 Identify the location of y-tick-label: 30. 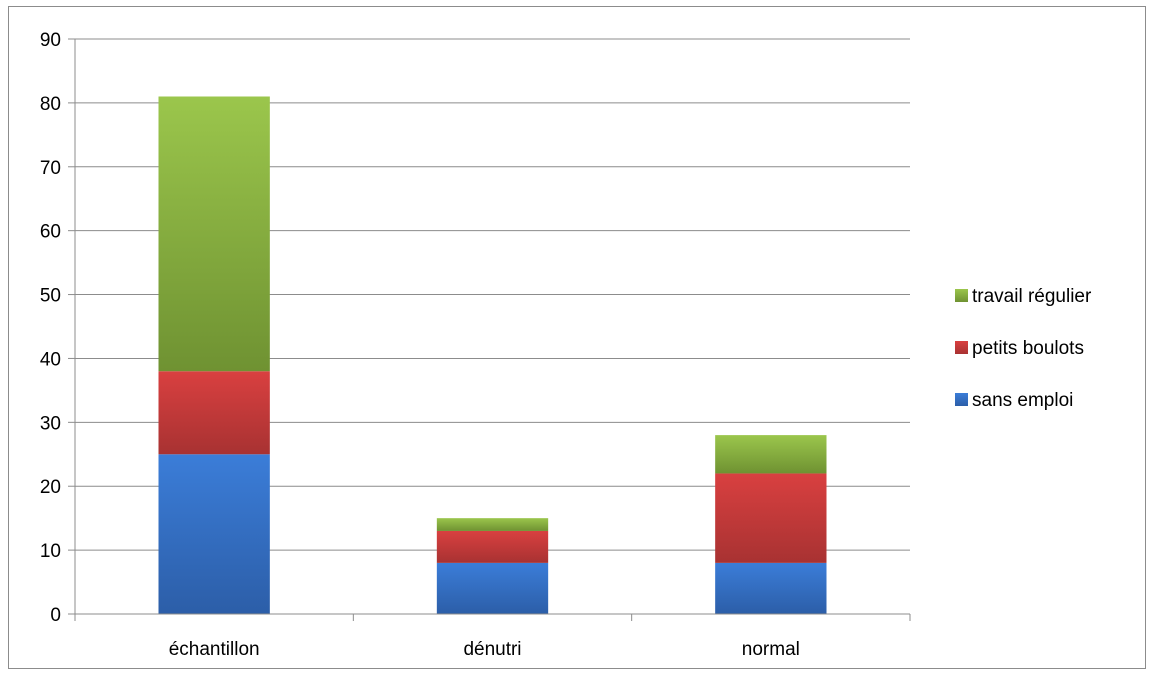
(50, 423).